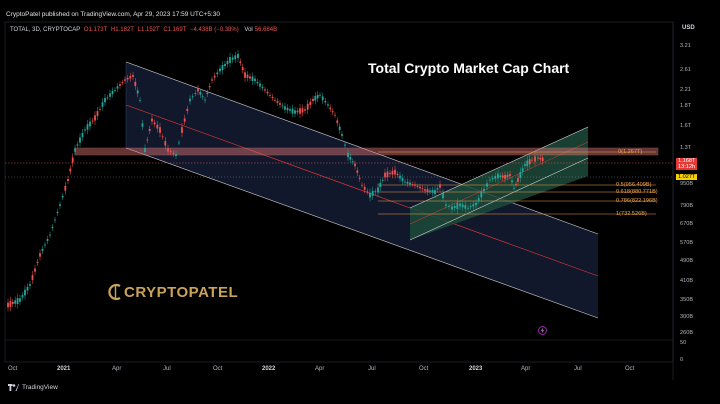 Image resolution: width=720 pixels, height=404 pixels. I want to click on chart-title: Total Crypto Market Cap Chart, so click(469, 68).